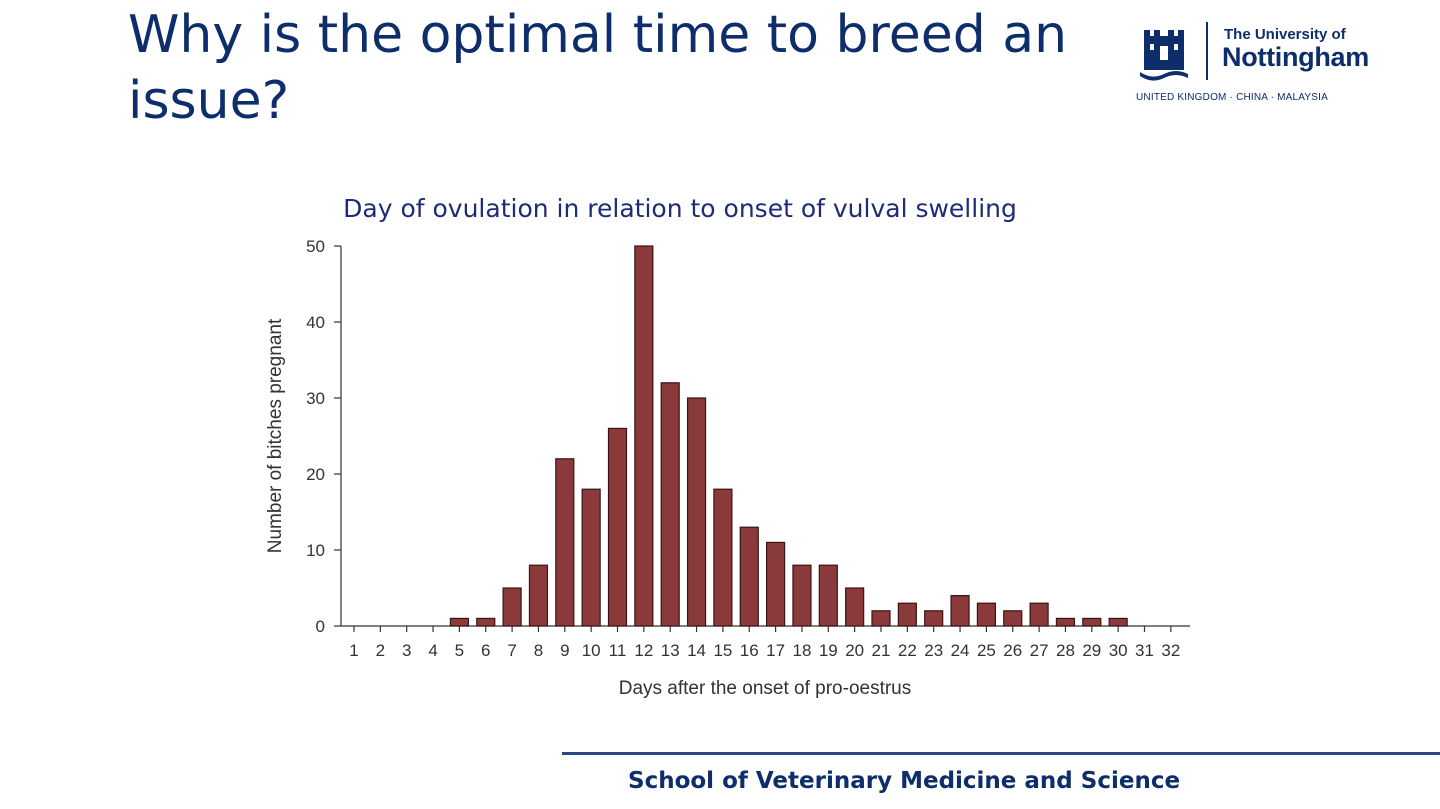 This screenshot has width=1440, height=809. What do you see at coordinates (1001, 753) in the screenshot?
I see `footer-divider` at bounding box center [1001, 753].